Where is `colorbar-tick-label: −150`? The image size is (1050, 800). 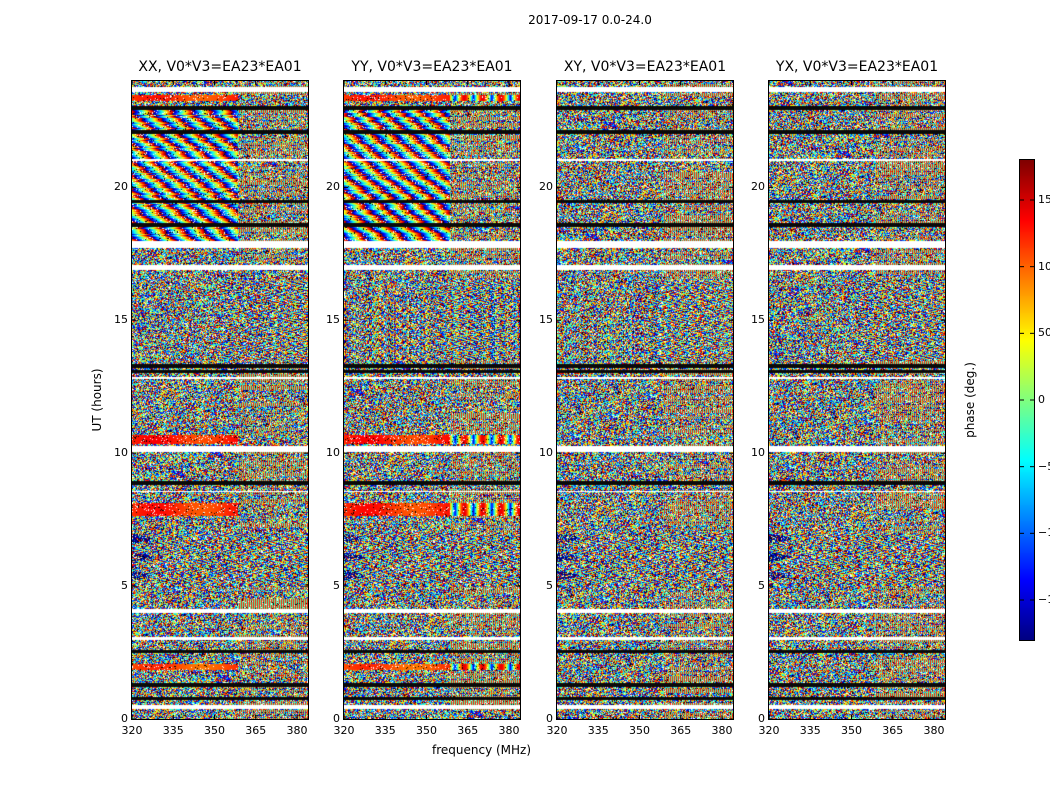
colorbar-tick-label: −150 is located at coordinates (1044, 599).